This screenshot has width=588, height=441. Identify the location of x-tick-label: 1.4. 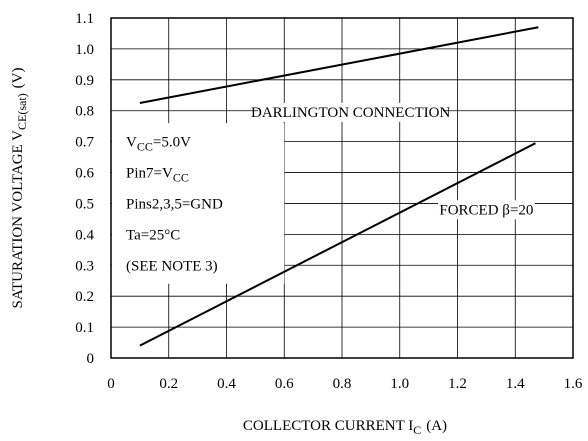
(515, 384).